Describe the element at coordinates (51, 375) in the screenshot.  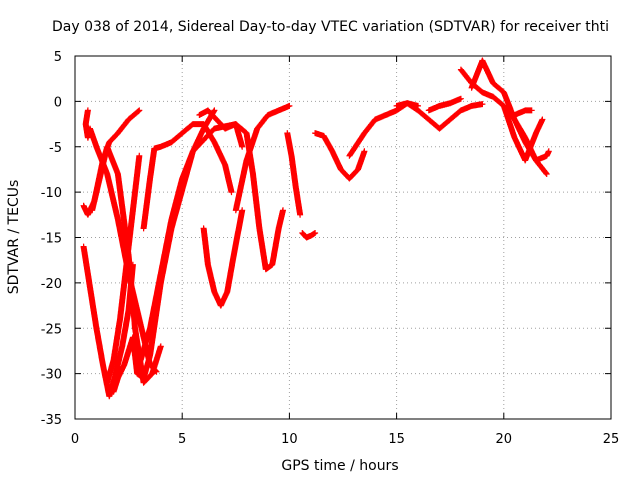
I see `y-tick-label: -30` at that location.